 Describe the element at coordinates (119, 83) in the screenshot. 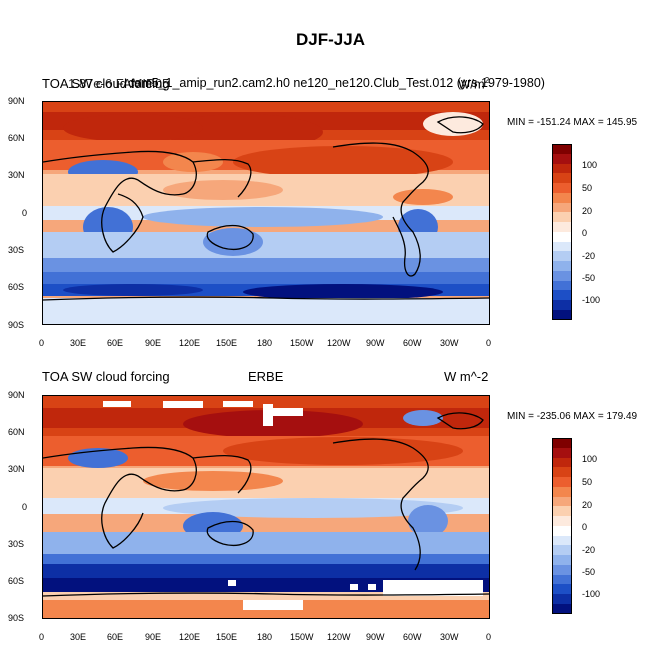

I see `panel-overlap-text: 1.87e-6 FAMIP05` at that location.